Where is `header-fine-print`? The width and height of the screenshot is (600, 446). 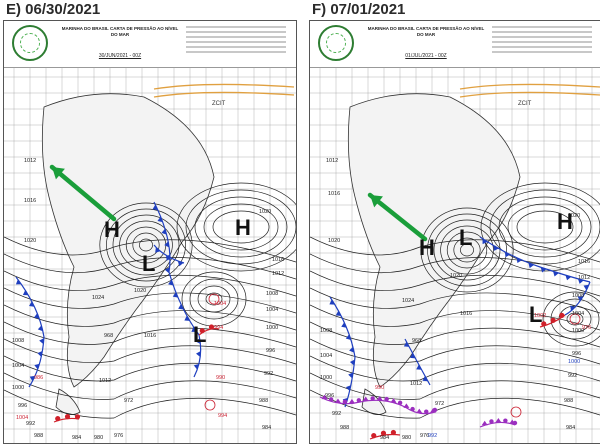
header-fine-print is located at coordinates (236, 41).